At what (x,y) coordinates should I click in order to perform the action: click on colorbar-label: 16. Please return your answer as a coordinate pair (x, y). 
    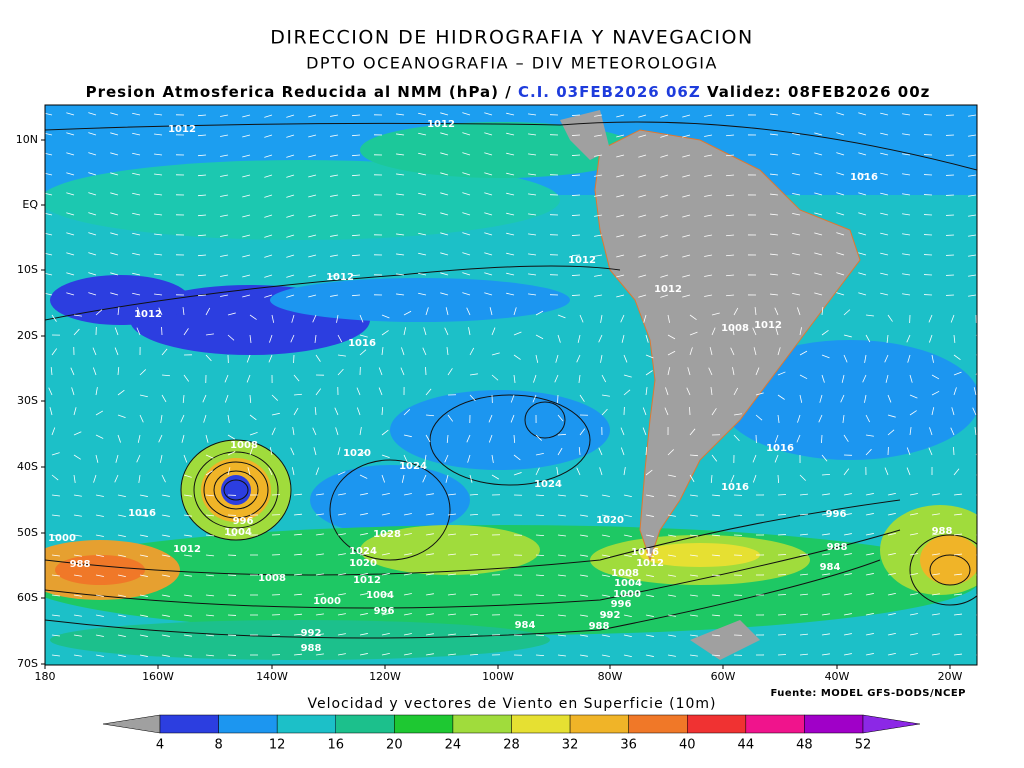
    Looking at the image, I should click on (335, 745).